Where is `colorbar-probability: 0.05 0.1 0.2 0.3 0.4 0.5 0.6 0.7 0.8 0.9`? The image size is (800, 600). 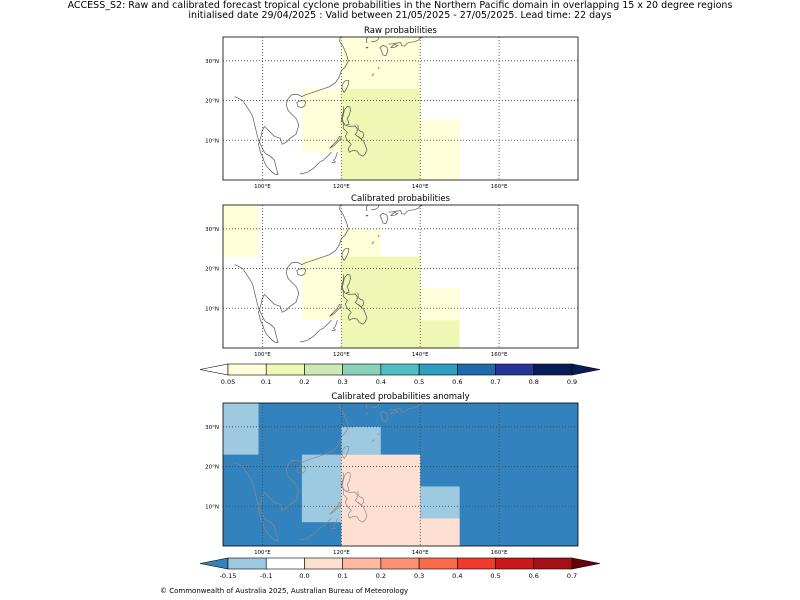
colorbar-probability: 0.05 0.1 0.2 0.3 0.4 0.5 0.6 0.7 0.8 0.9 is located at coordinates (400, 374).